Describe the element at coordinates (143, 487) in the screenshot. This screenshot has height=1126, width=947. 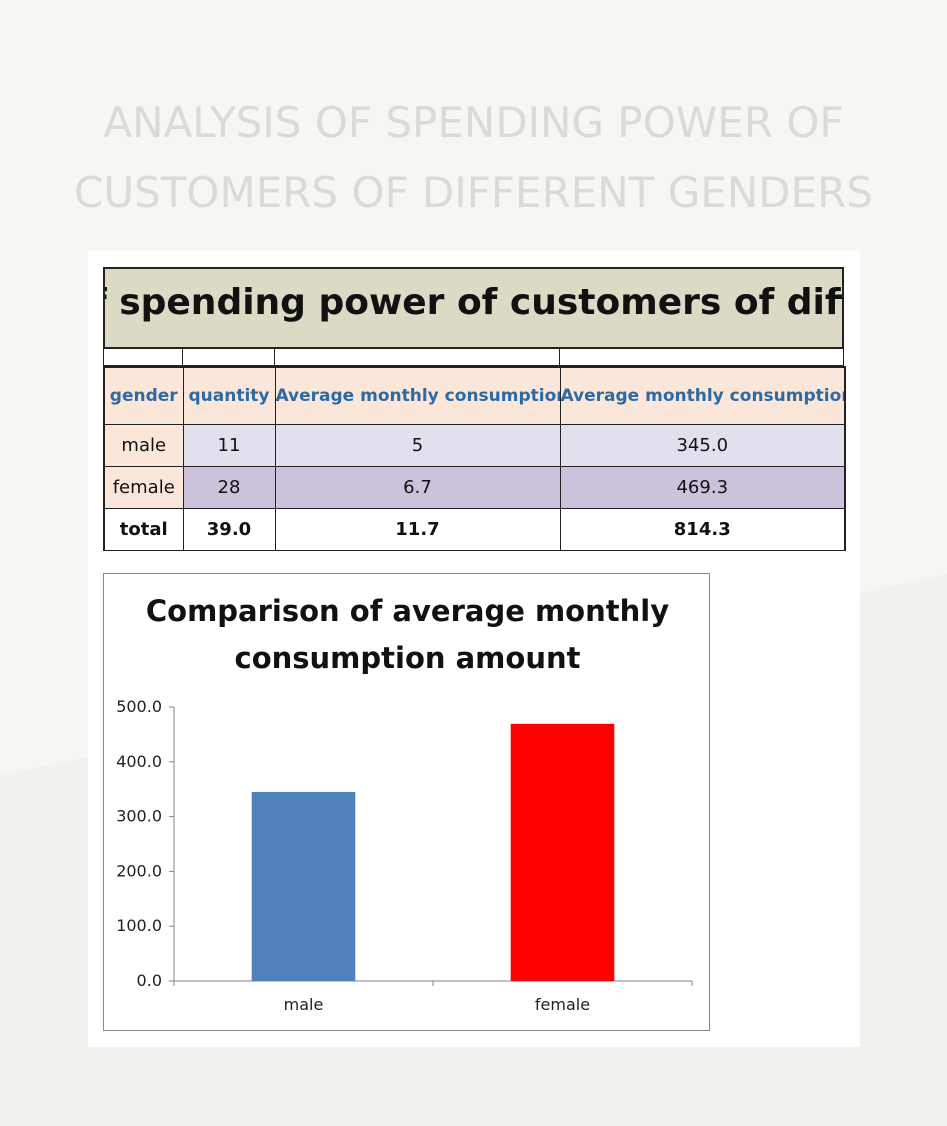
I see `cell-gender: female` at that location.